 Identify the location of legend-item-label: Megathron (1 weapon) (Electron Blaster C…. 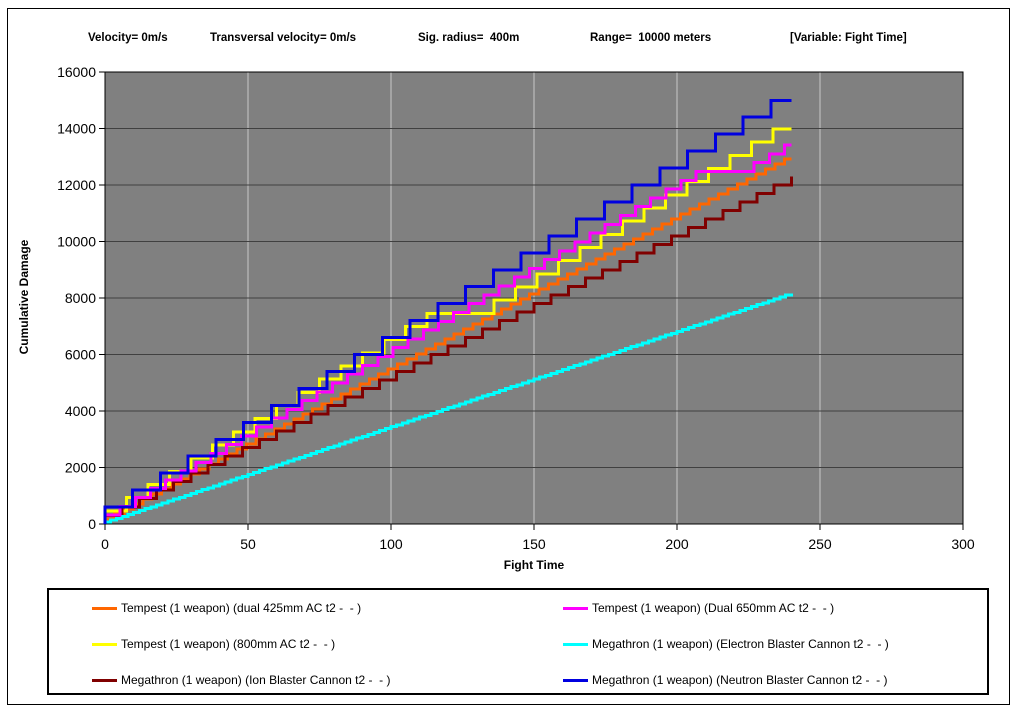
(740, 644).